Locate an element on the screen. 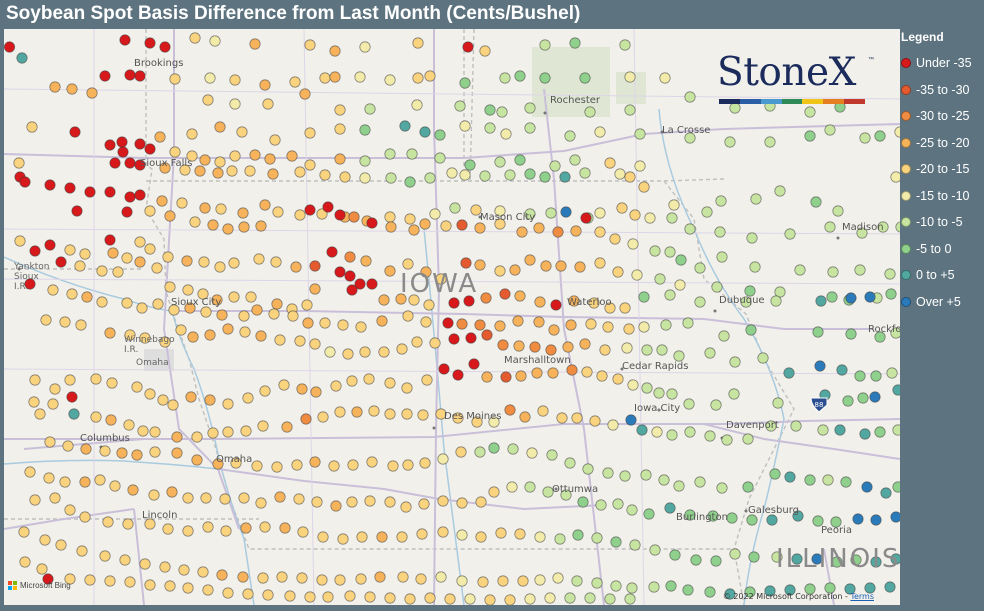  legend-item: -5 to 0 is located at coordinates (942, 249).